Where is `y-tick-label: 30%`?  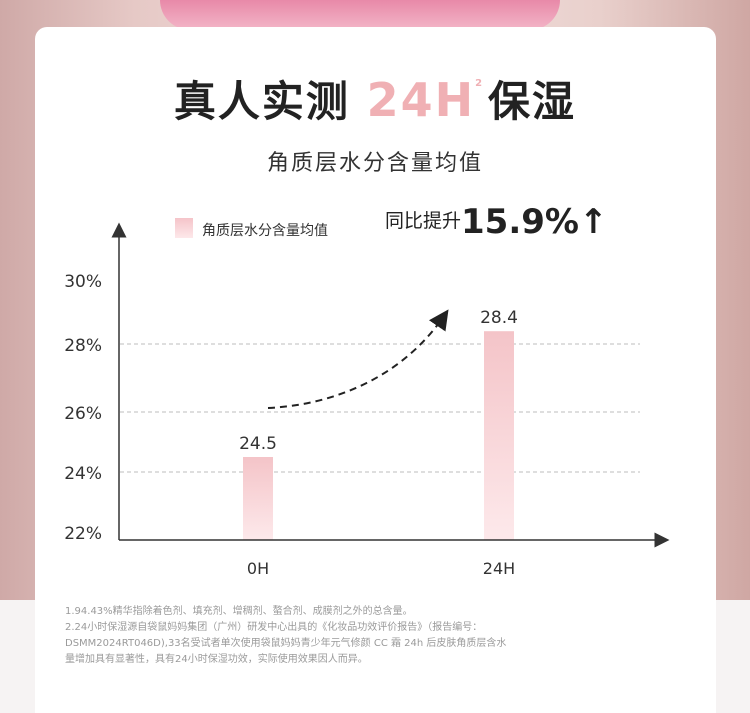
y-tick-label: 30% is located at coordinates (83, 282).